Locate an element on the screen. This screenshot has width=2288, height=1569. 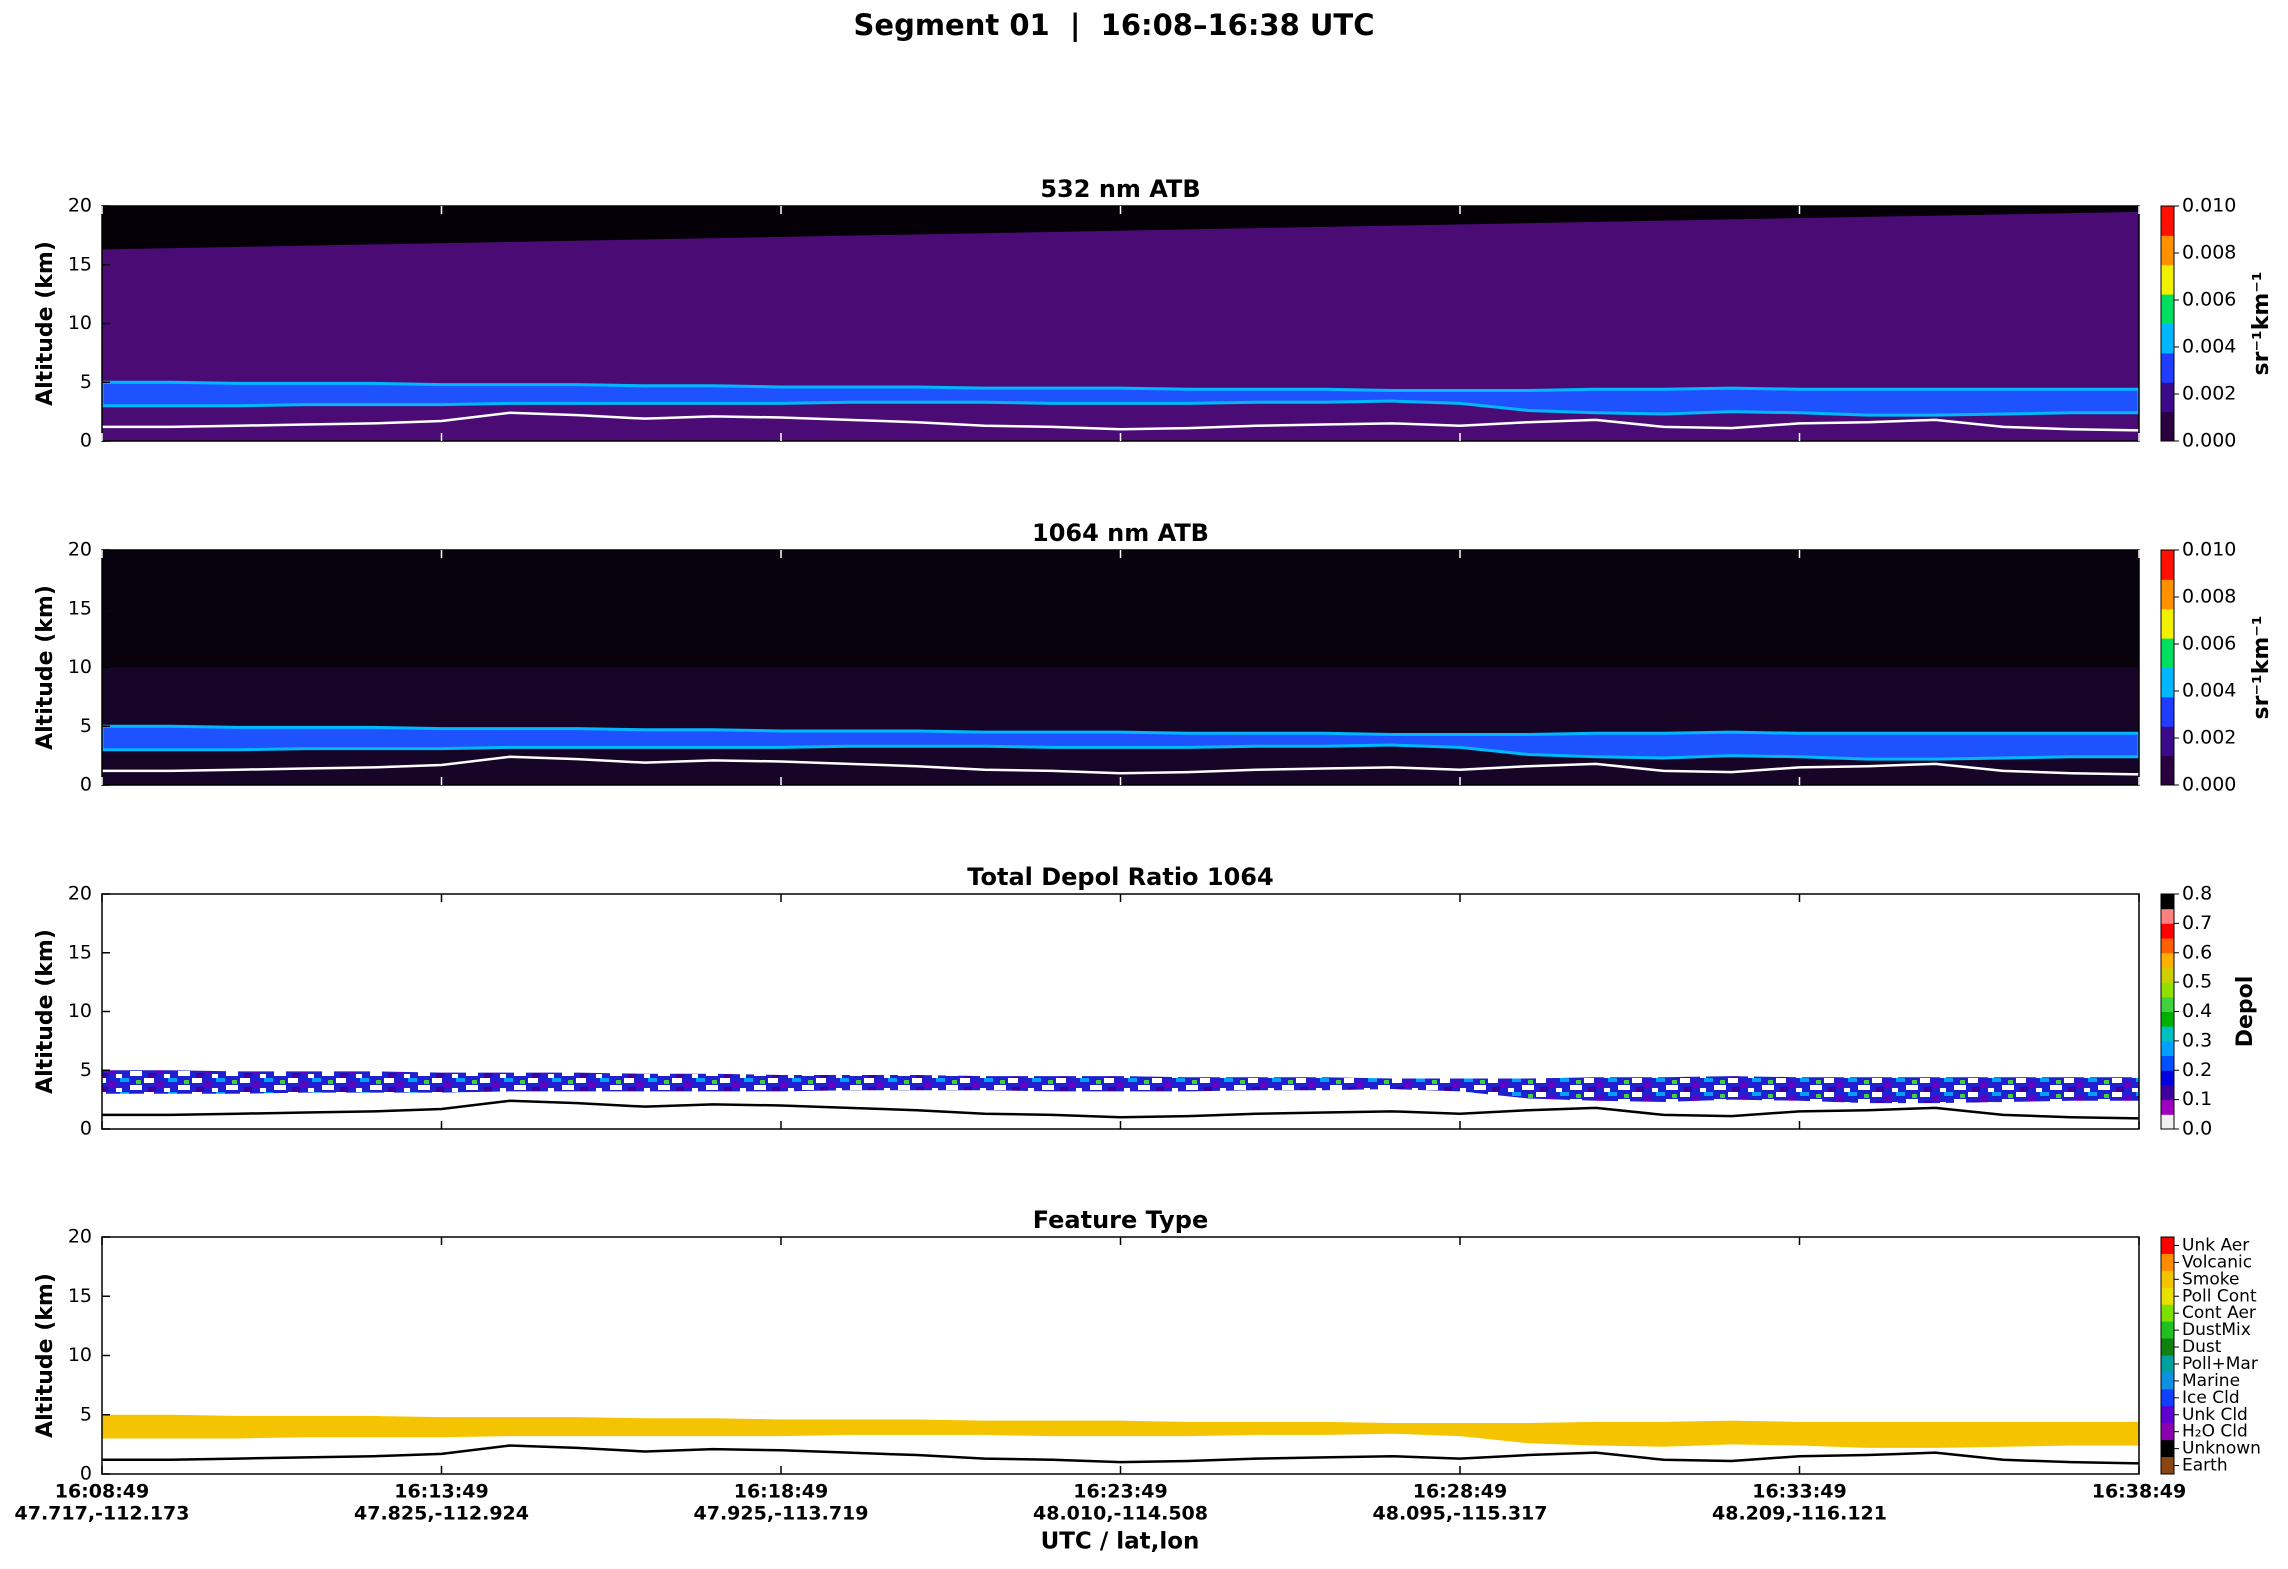
x-tick-label: 16:38:49 is located at coordinates (2139, 1492).